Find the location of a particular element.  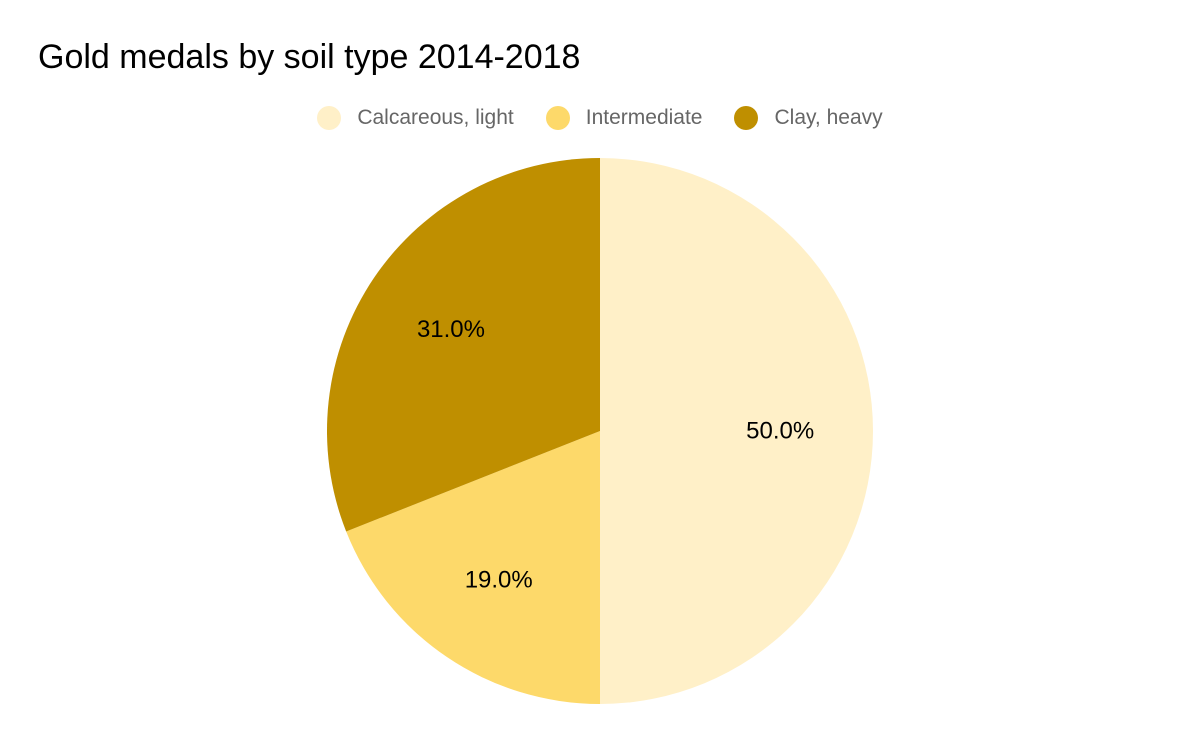

legend-item-calcareous-light: Calcareous, light is located at coordinates (415, 118).